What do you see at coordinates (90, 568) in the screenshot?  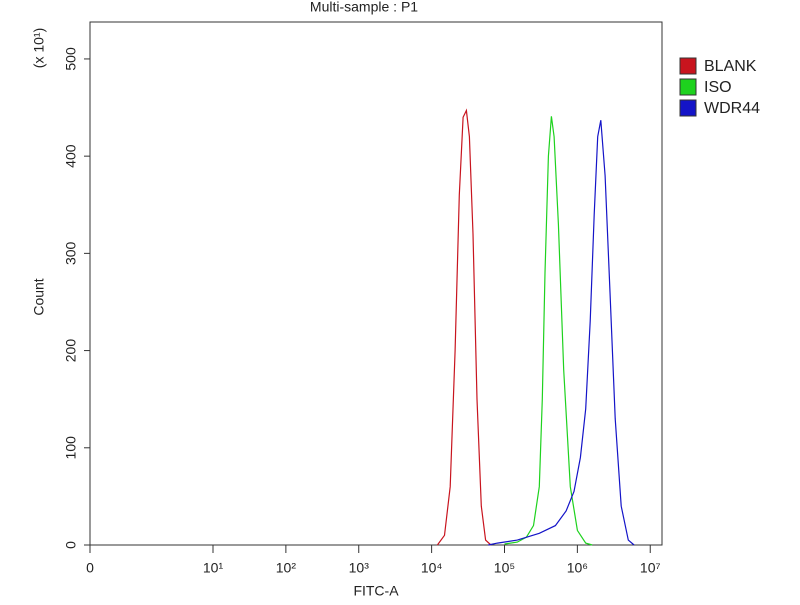 I see `x-tick-label: 0` at bounding box center [90, 568].